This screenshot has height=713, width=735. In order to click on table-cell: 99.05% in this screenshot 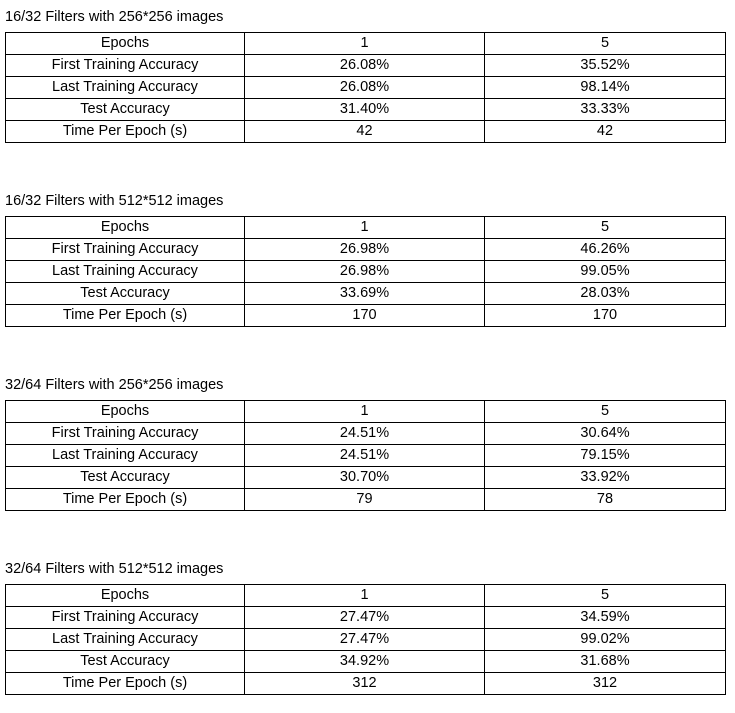, I will do `click(605, 271)`.